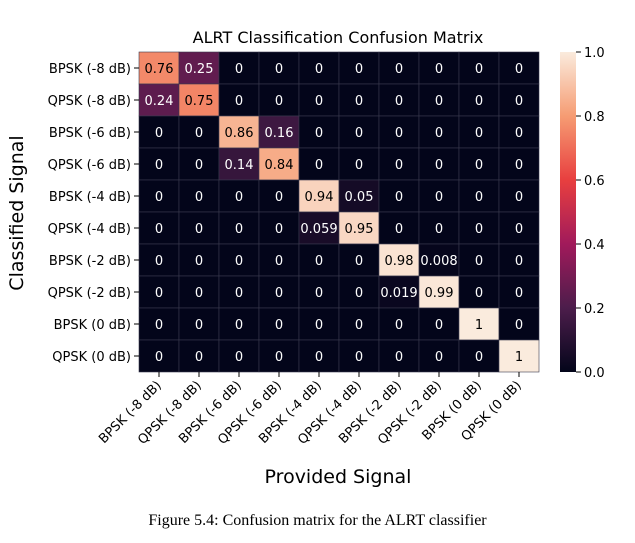  I want to click on cell-value-label: 1, so click(479, 325).